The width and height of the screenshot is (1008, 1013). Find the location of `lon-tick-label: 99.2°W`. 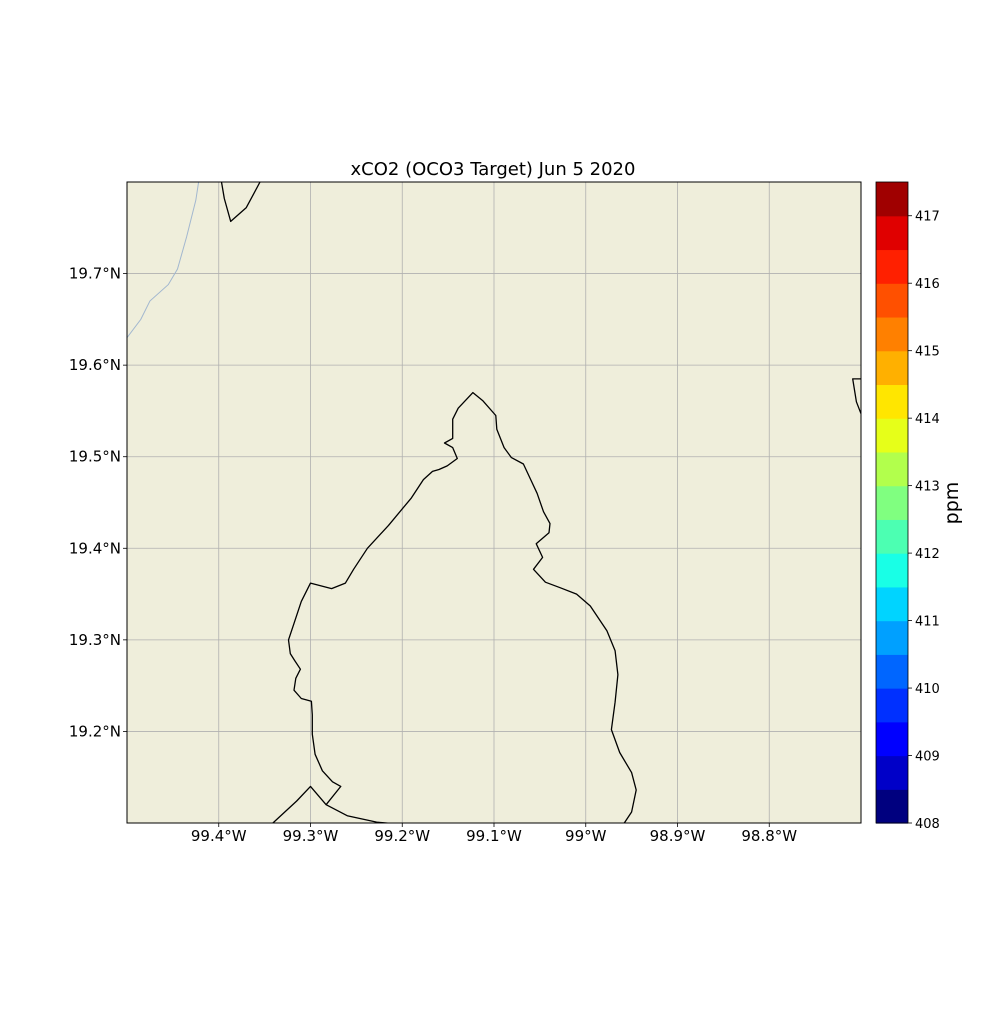

lon-tick-label: 99.2°W is located at coordinates (402, 836).